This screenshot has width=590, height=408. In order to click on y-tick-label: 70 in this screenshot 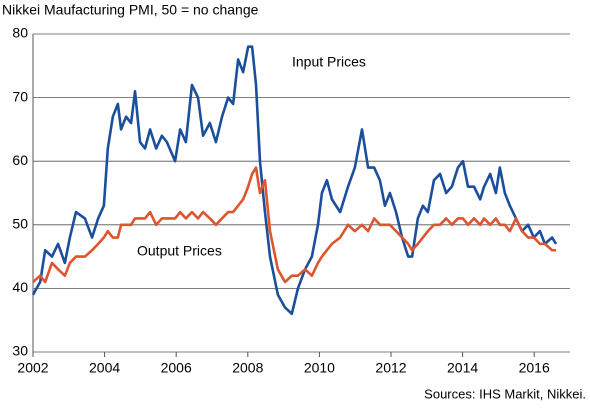, I will do `click(20, 96)`.